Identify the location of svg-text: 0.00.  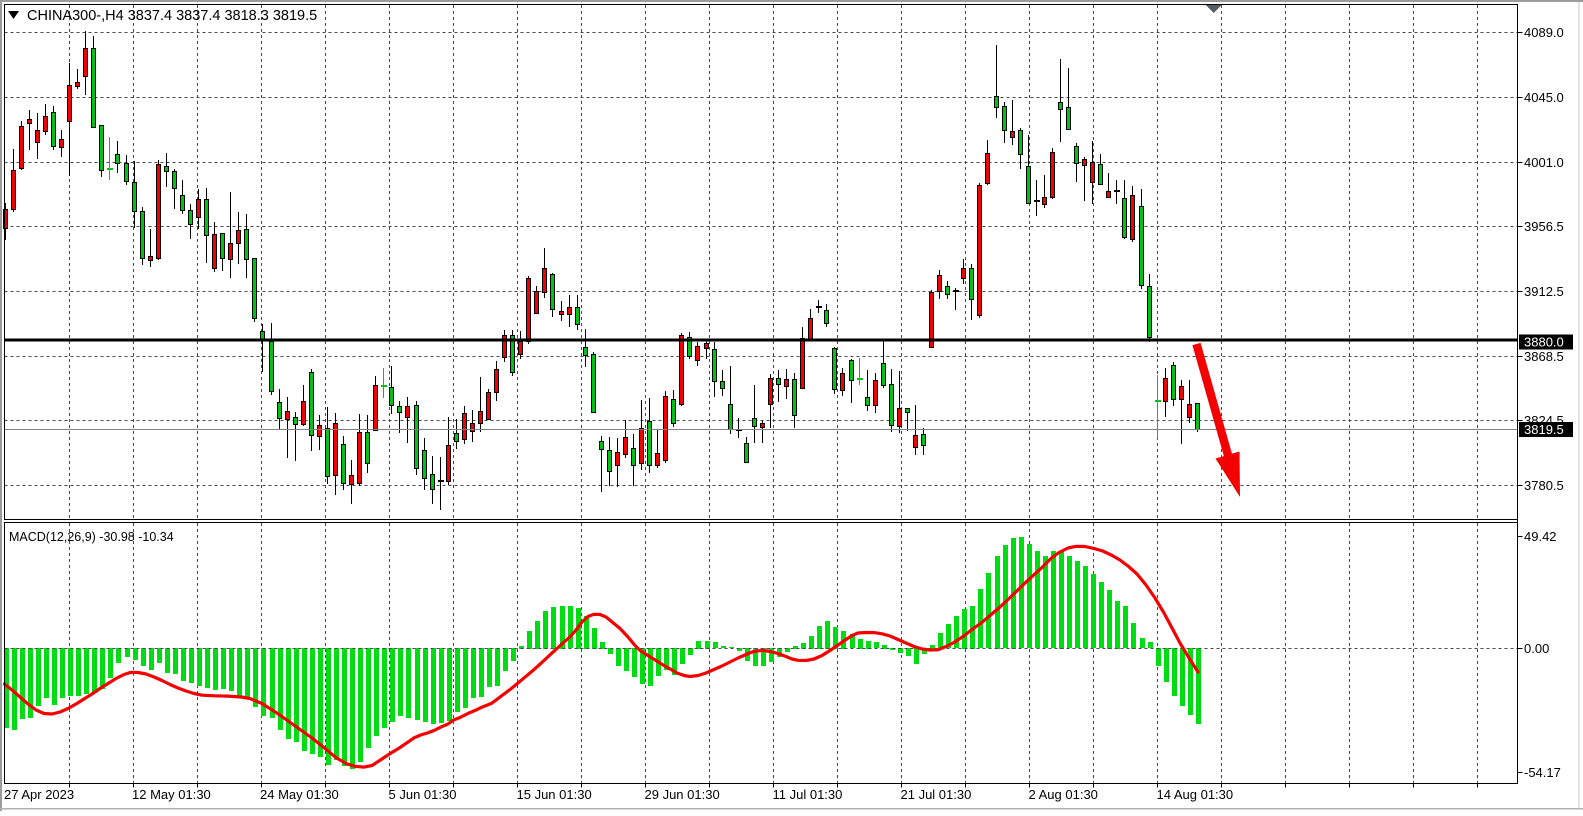
(1536, 648).